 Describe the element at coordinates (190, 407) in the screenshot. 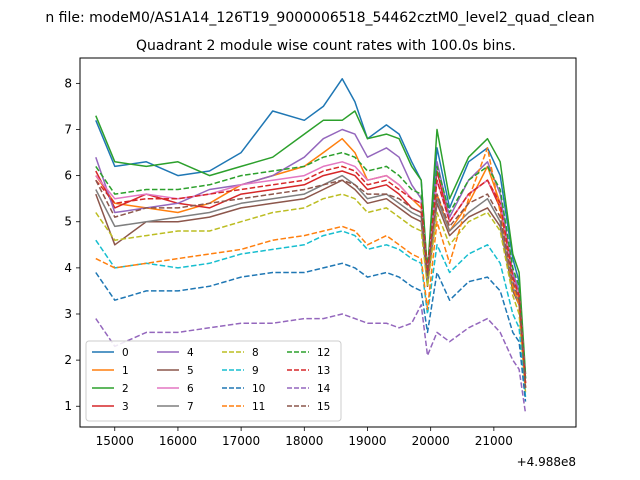

I see `legend-label: 7` at that location.